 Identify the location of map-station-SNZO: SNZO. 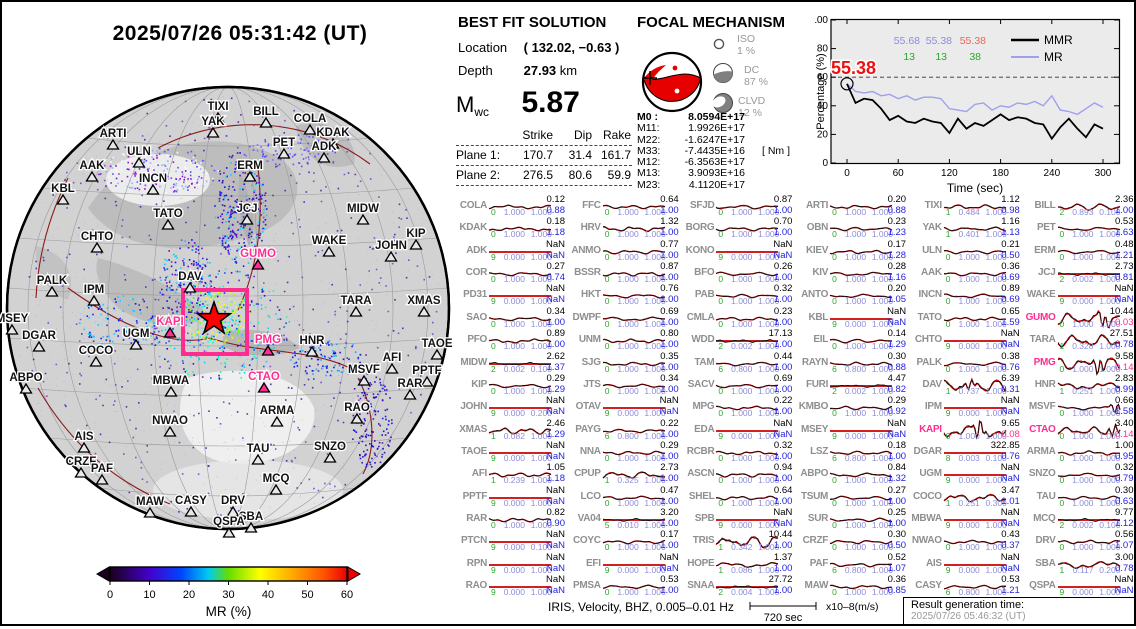
(330, 451).